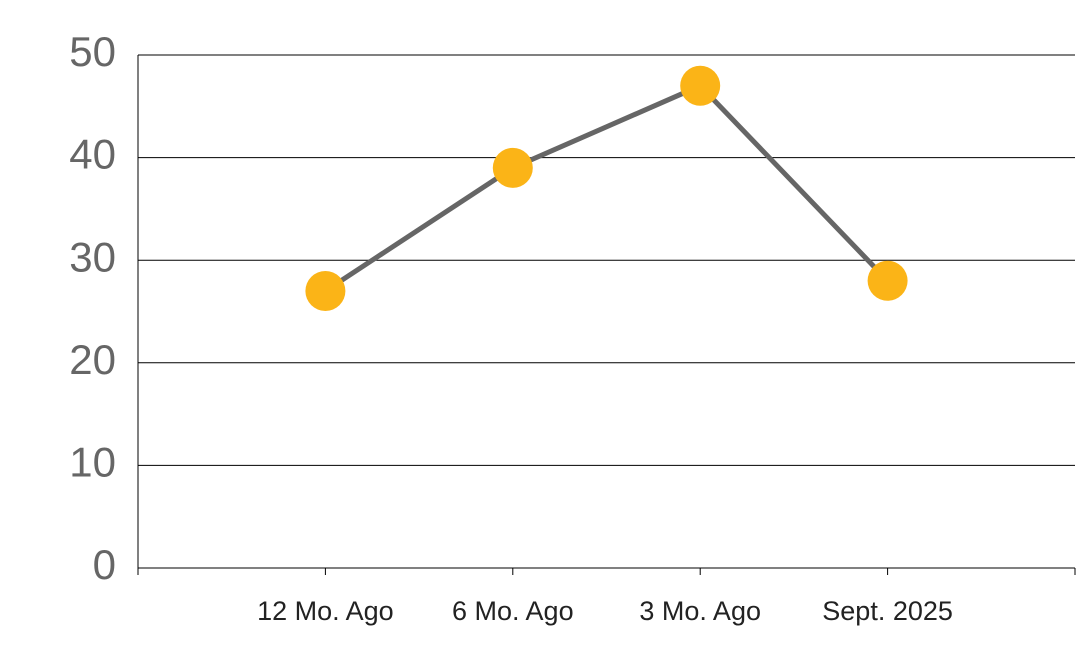 The height and width of the screenshot is (663, 1078). What do you see at coordinates (700, 611) in the screenshot?
I see `x-tick-label: 3 Mo. Ago` at bounding box center [700, 611].